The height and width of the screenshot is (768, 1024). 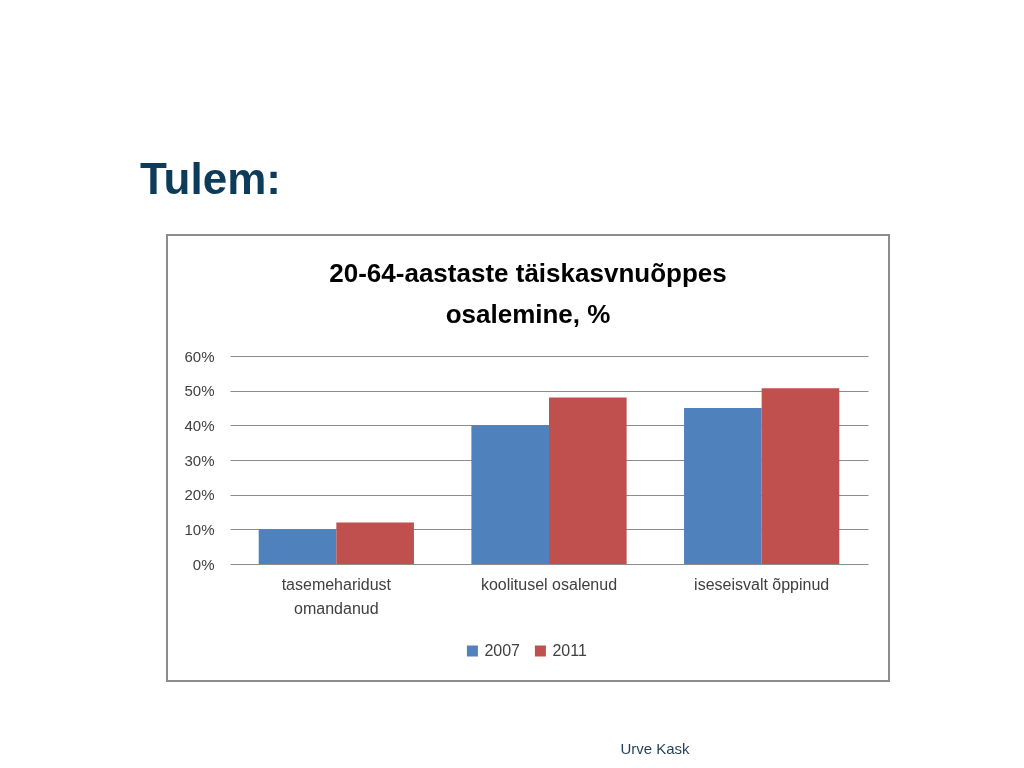 I want to click on y-tick-label: 30%, so click(x=199, y=460).